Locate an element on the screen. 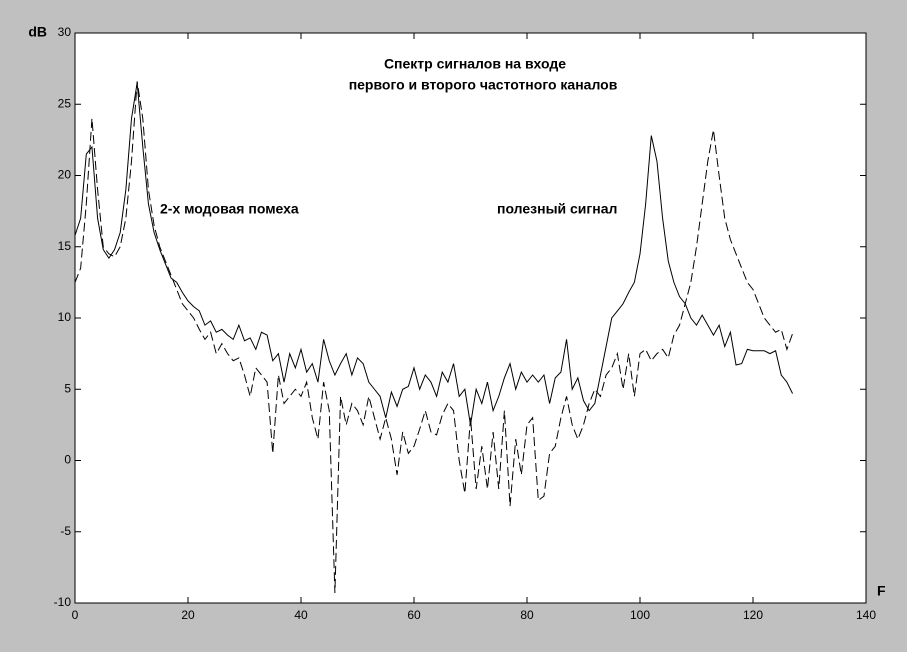 The image size is (907, 652). x-tick-label: 120 is located at coordinates (753, 615).